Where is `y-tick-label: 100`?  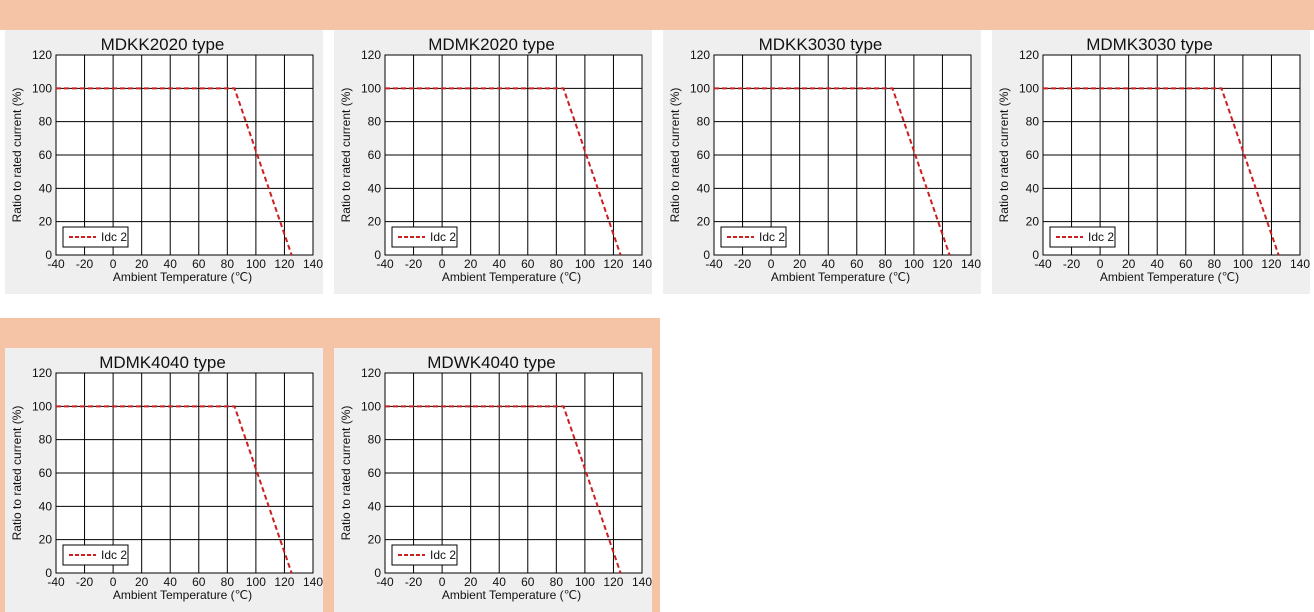
y-tick-label: 100 is located at coordinates (42, 406).